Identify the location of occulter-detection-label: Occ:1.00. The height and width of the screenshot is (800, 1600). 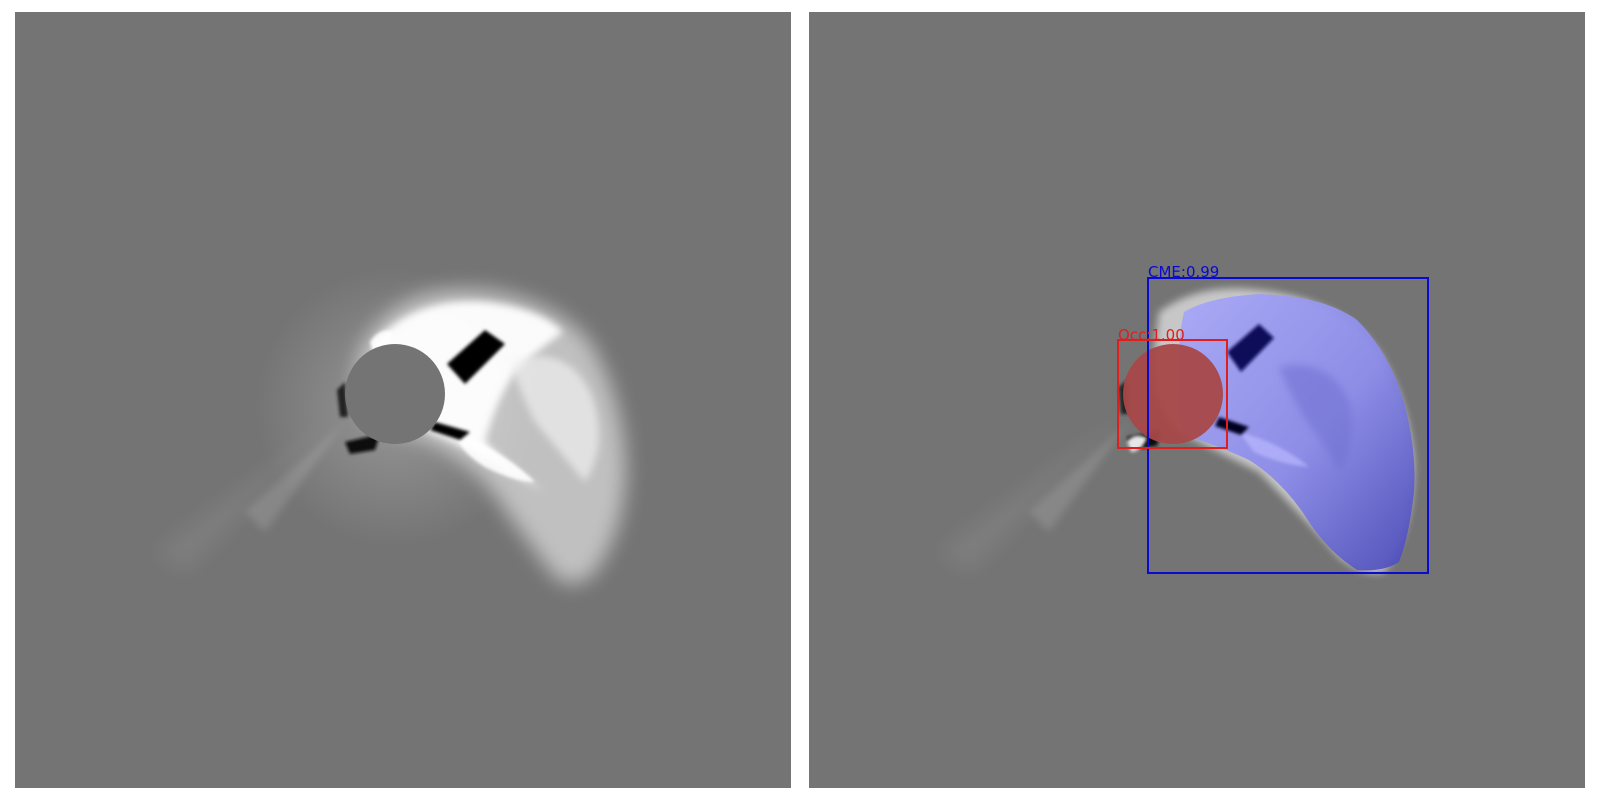
(1151, 335).